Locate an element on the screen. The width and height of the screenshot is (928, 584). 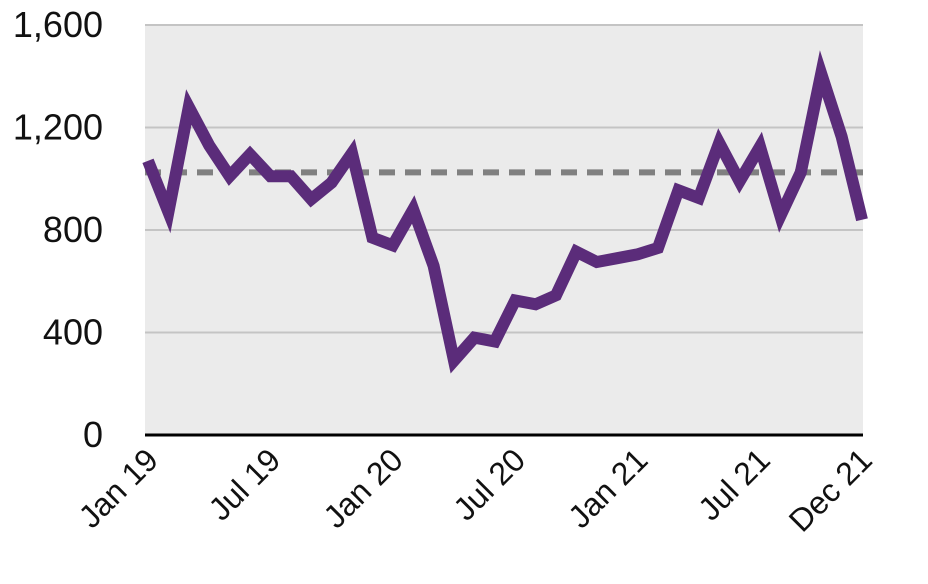
y-tick-label: 1,200 is located at coordinates (58, 127).